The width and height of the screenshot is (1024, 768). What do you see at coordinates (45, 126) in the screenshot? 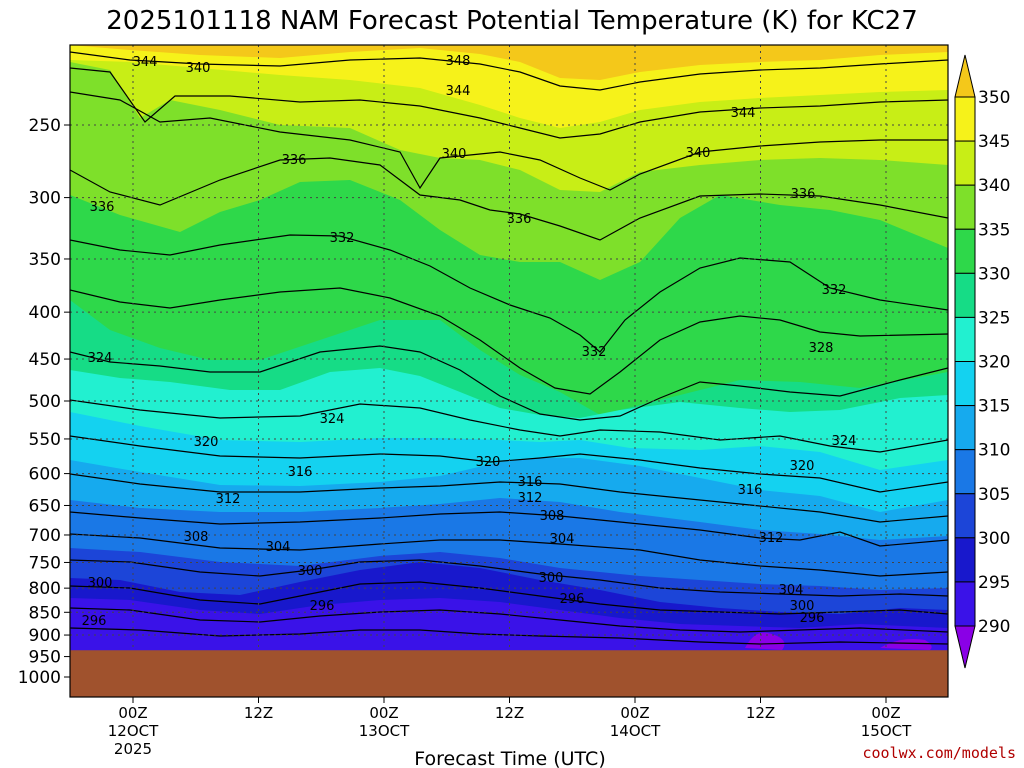
I see `y-tick-label: 250` at bounding box center [45, 126].